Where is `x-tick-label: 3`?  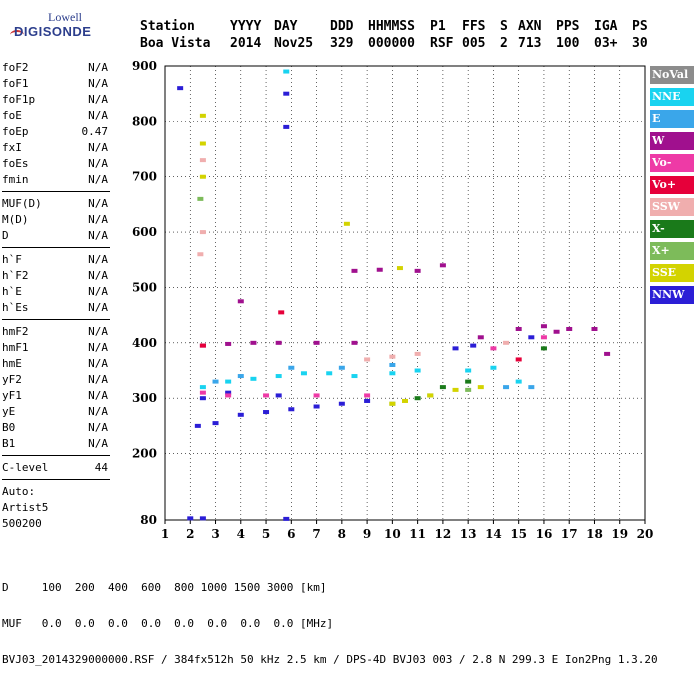 x-tick-label: 3 is located at coordinates (215, 534).